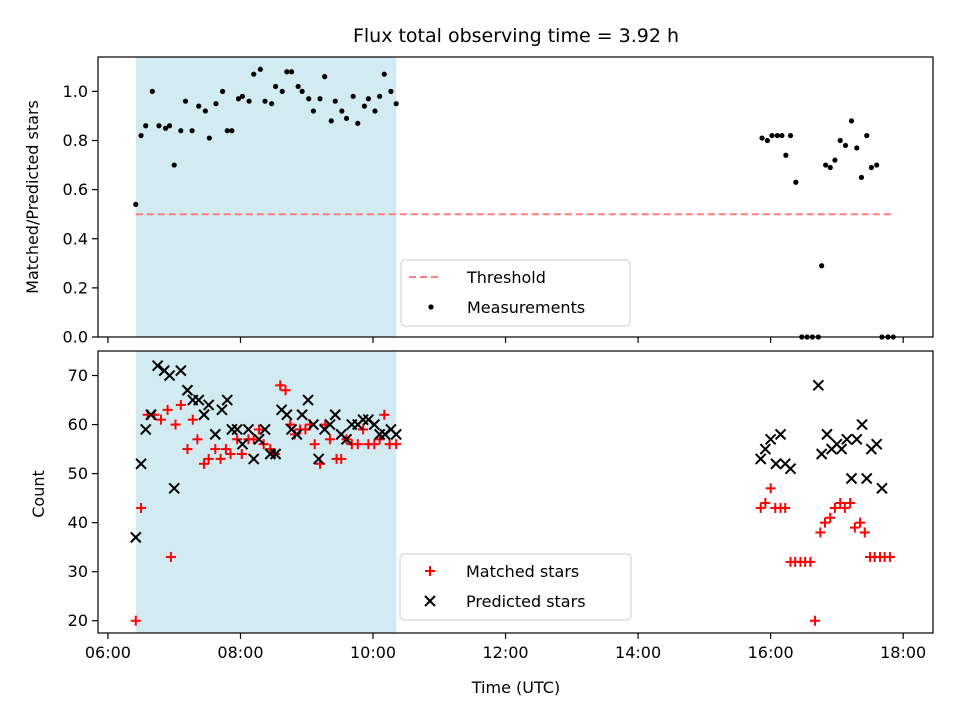 This screenshot has width=960, height=720. Describe the element at coordinates (38, 494) in the screenshot. I see `bottom-y-axis-label: Count` at that location.